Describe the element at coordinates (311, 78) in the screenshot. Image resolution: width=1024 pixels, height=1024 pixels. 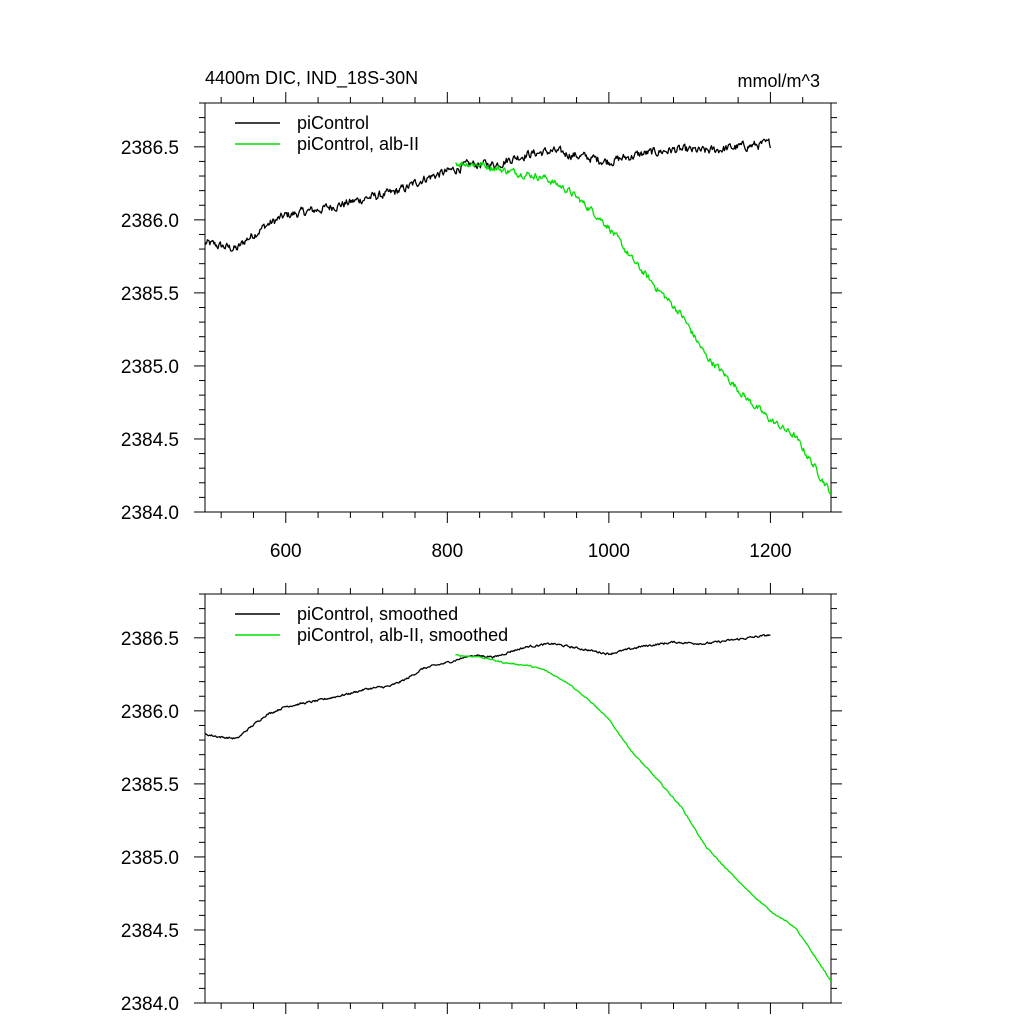
I see `chart-title: 4400m DIC, IND_18S-30N` at that location.